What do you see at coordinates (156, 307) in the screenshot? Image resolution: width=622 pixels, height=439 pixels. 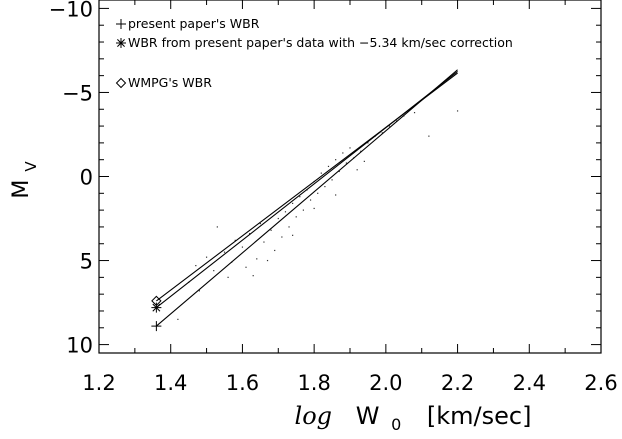 I see `fit-line-end-marker-asterisk` at bounding box center [156, 307].